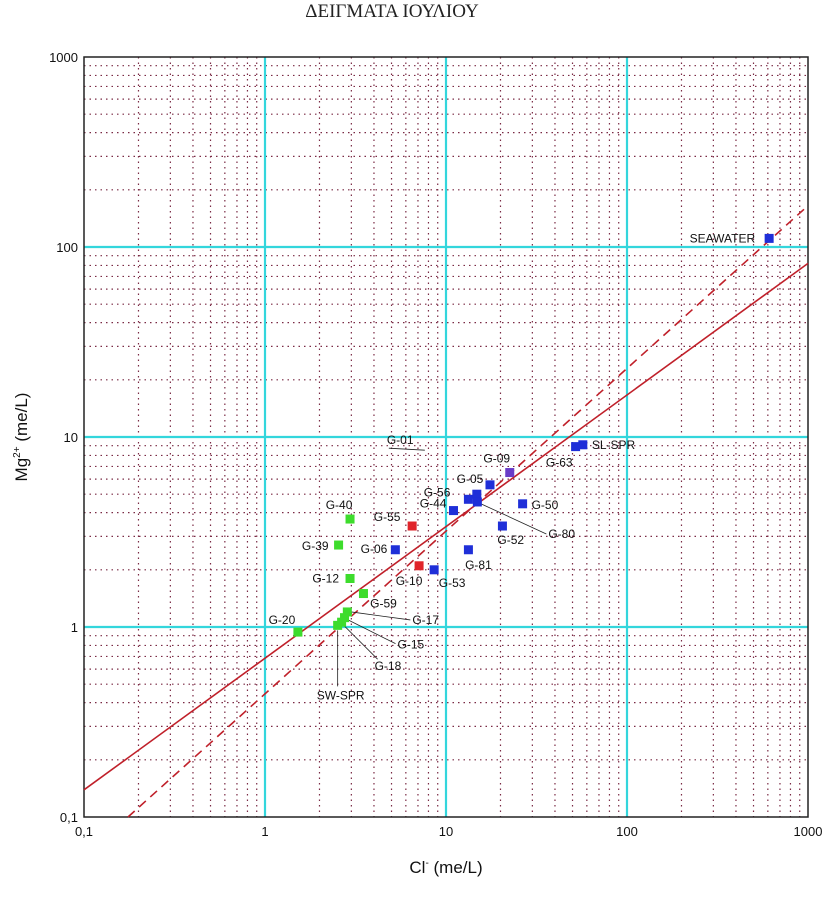 The width and height of the screenshot is (838, 897). What do you see at coordinates (325, 578) in the screenshot?
I see `point-label: G-12` at bounding box center [325, 578].